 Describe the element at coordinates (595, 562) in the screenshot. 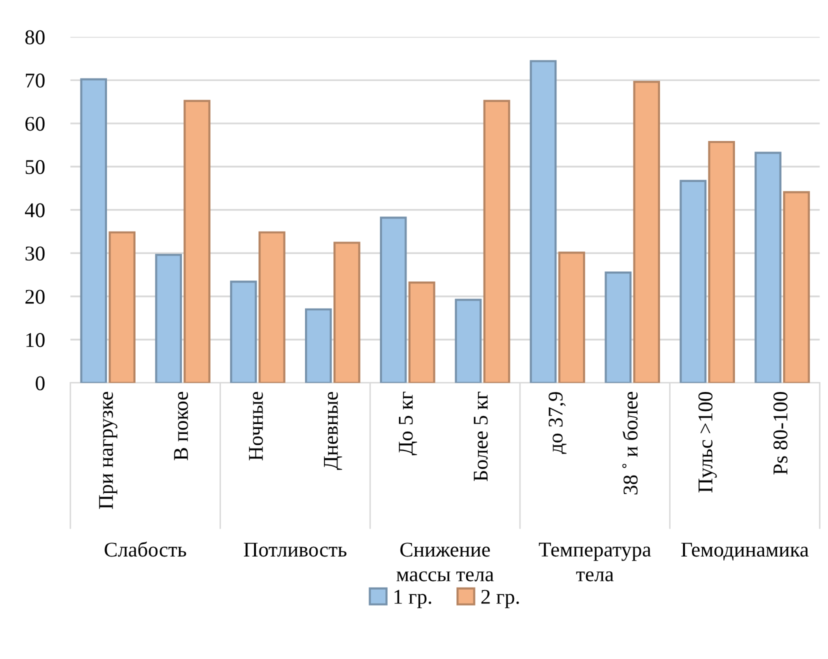

I see `text: Температура тела` at that location.